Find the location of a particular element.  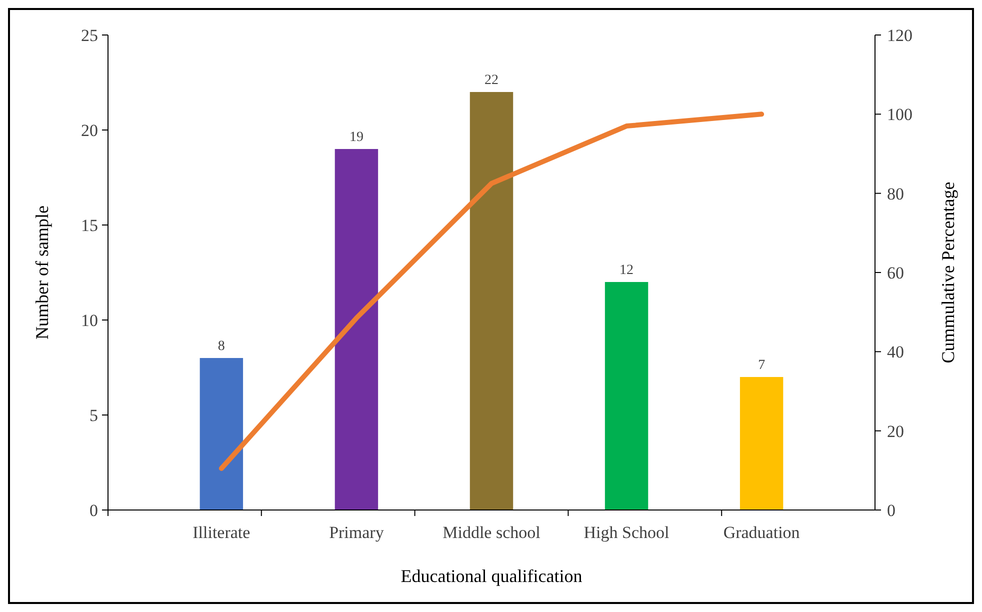

y-tick-label: 15 is located at coordinates (89, 225).